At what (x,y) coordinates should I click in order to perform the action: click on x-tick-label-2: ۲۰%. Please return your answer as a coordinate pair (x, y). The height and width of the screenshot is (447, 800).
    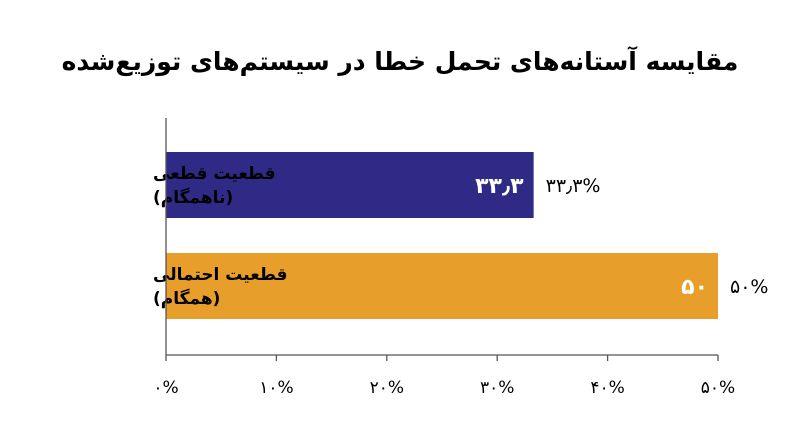
    Looking at the image, I should click on (387, 388).